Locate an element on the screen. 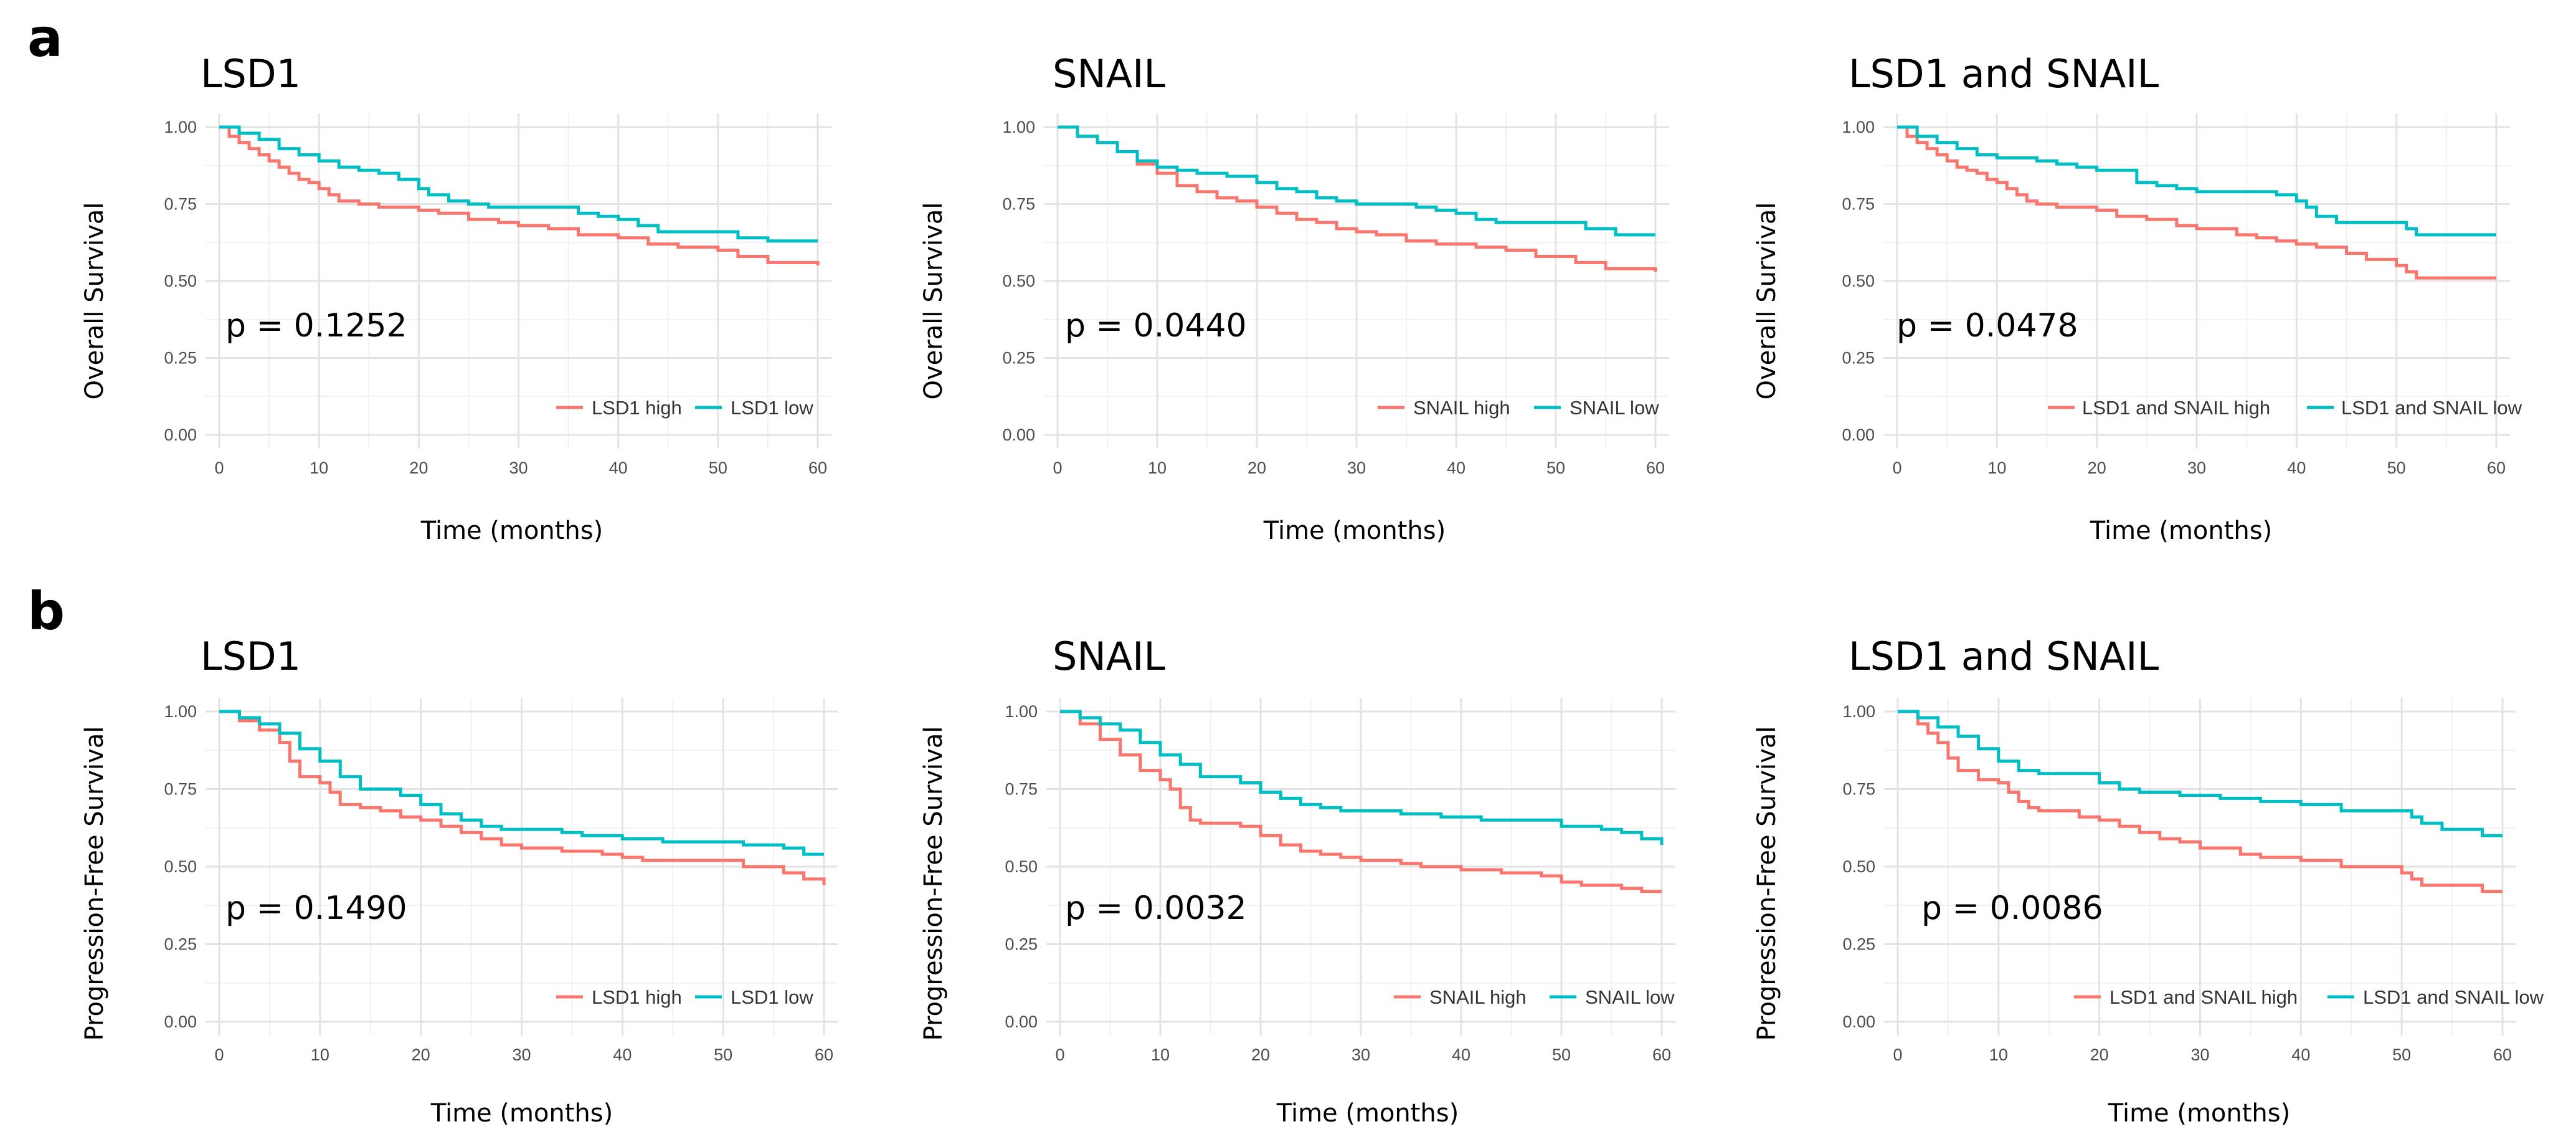 This screenshot has width=2576, height=1147. plot-grid is located at coordinates (1357, 281).